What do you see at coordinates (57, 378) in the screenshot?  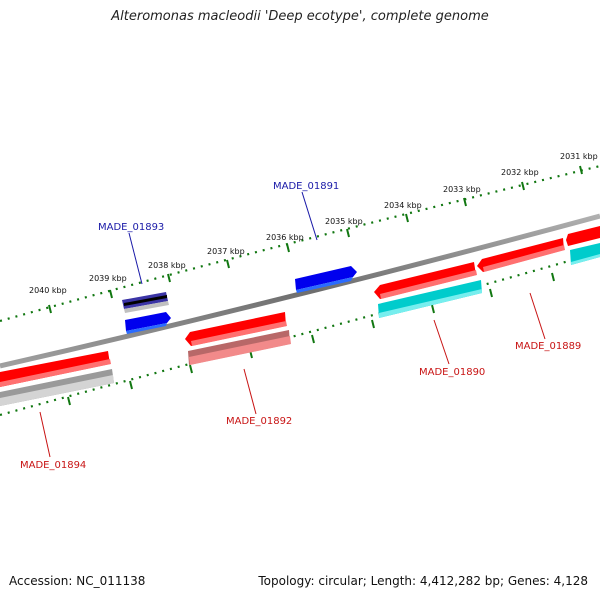 I see `gene-made-01894-feature` at bounding box center [57, 378].